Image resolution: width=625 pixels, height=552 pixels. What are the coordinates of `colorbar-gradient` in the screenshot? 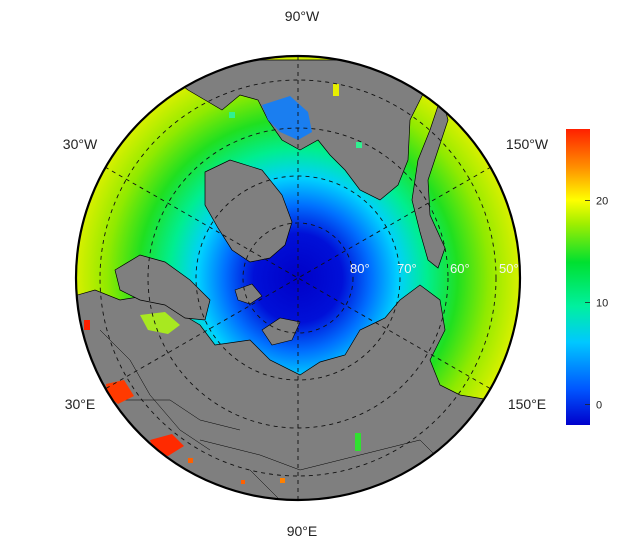 It's located at (578, 277).